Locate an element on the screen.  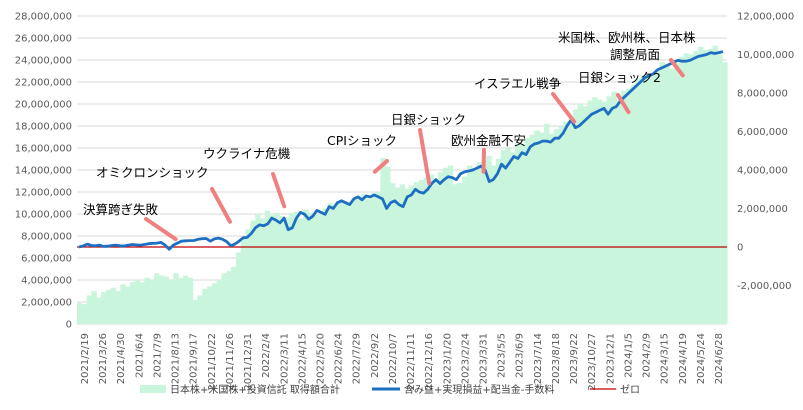
x-tick-label: 2023/3/31 is located at coordinates (484, 358).